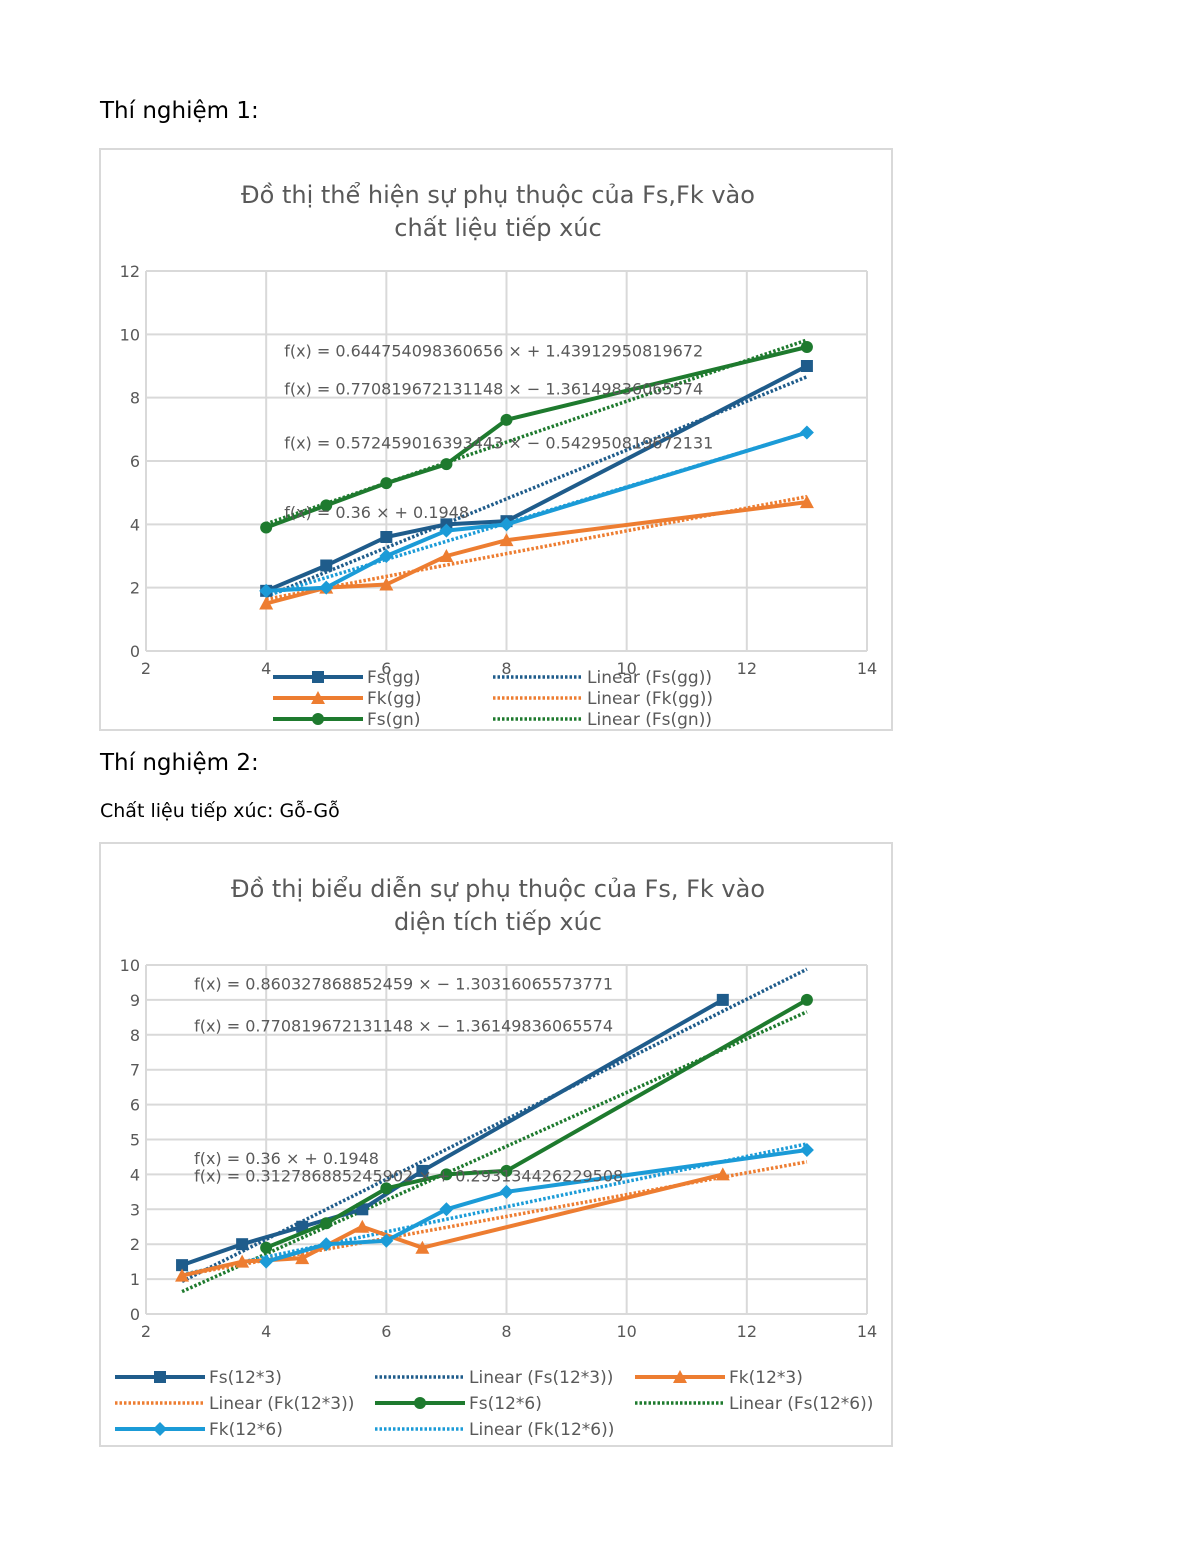  What do you see at coordinates (649, 719) in the screenshot?
I see `chart1-legend-label: Linear (Fs(gn))` at bounding box center [649, 719].